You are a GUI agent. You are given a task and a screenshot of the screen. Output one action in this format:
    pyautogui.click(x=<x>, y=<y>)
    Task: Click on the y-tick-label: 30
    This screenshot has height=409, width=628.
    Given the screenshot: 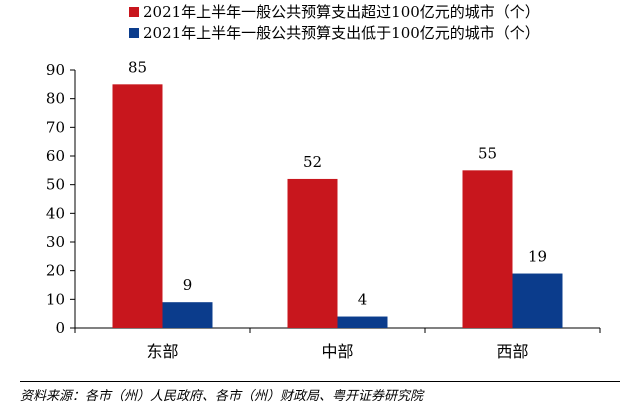 What is the action you would take?
    pyautogui.click(x=55, y=242)
    